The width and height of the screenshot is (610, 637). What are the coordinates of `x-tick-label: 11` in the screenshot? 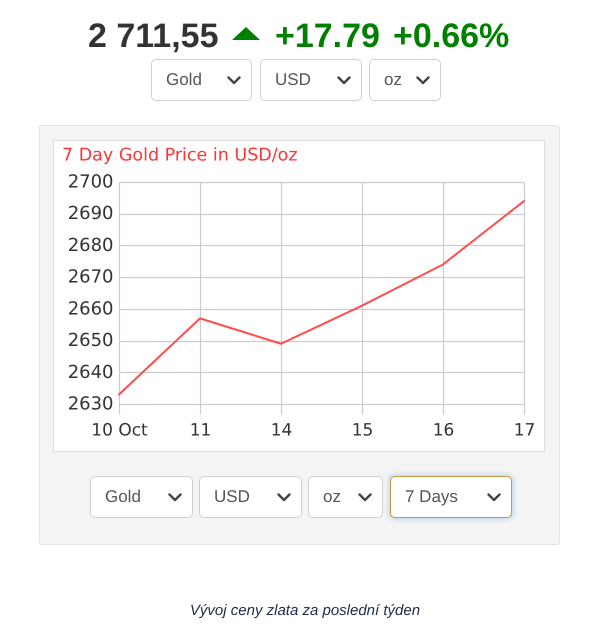 It's located at (201, 430).